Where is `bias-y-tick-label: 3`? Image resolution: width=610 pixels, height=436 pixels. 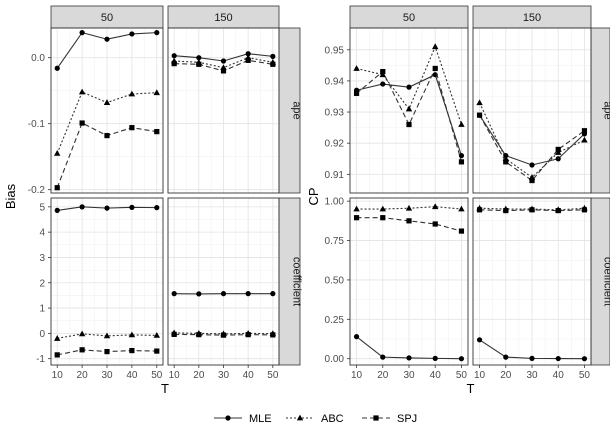 bias-y-tick-label: 3 is located at coordinates (42, 258).